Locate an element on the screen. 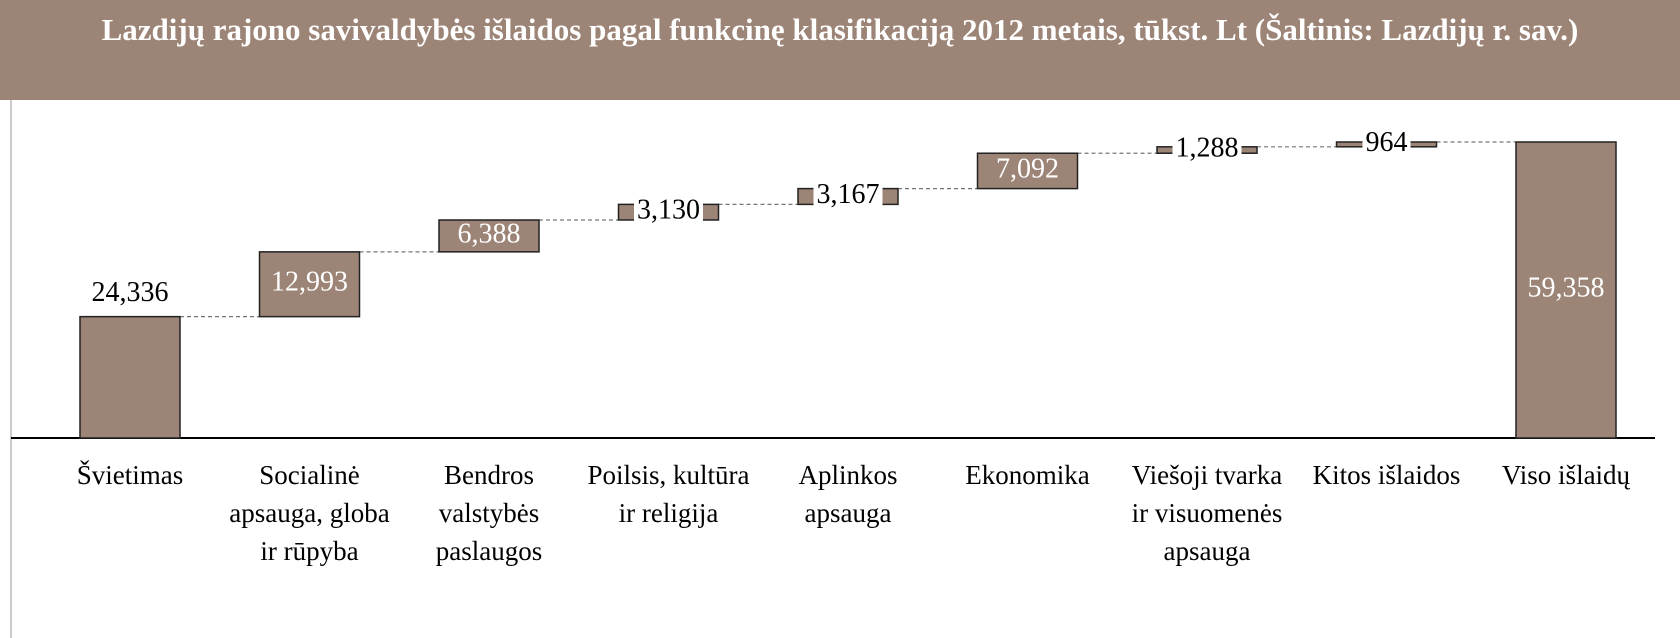  value-label: 3,167 is located at coordinates (848, 194).